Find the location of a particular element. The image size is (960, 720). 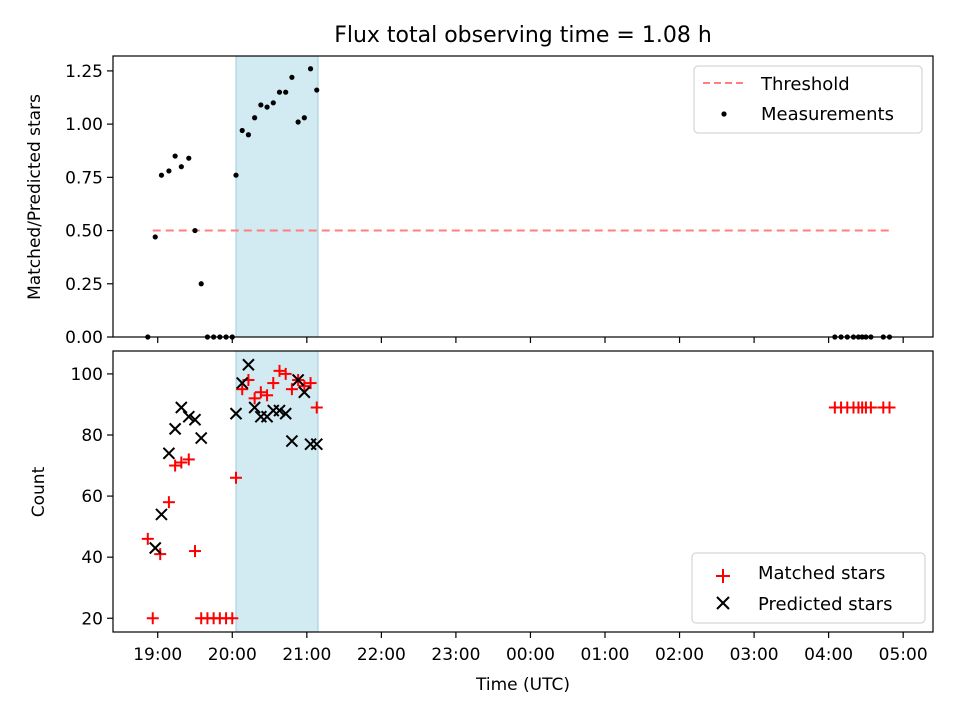

top-y-axis-label: Matched/Predicted stars is located at coordinates (35, 197).